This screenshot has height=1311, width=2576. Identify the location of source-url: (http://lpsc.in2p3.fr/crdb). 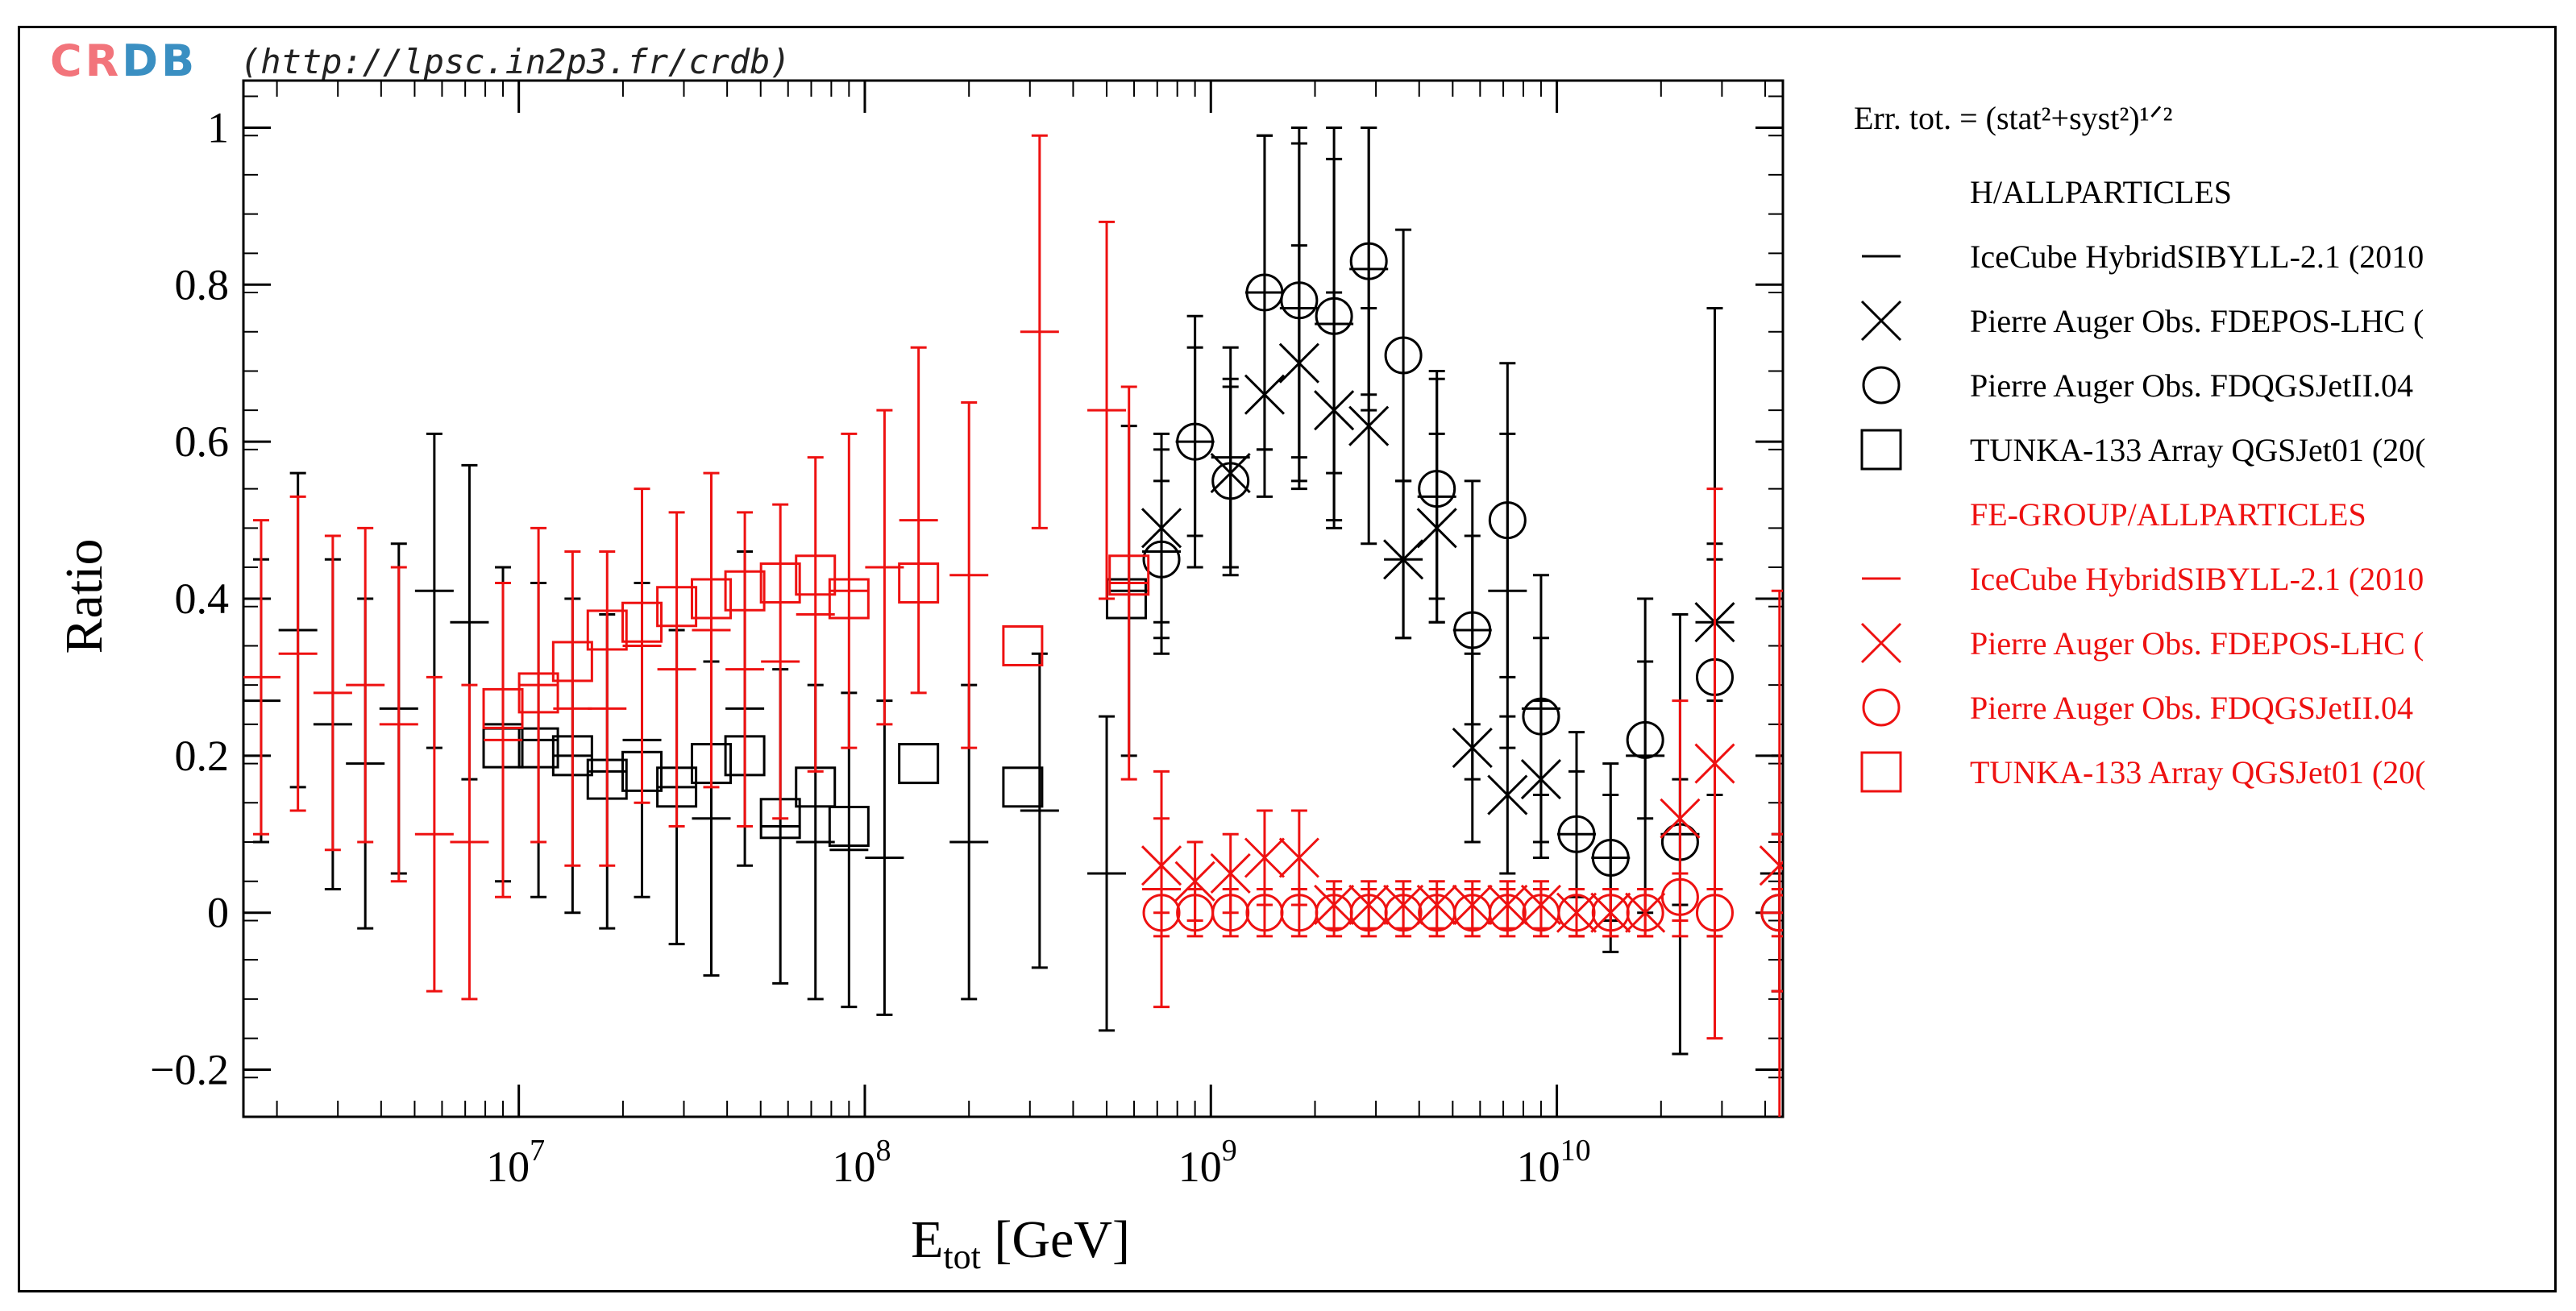
(515, 61).